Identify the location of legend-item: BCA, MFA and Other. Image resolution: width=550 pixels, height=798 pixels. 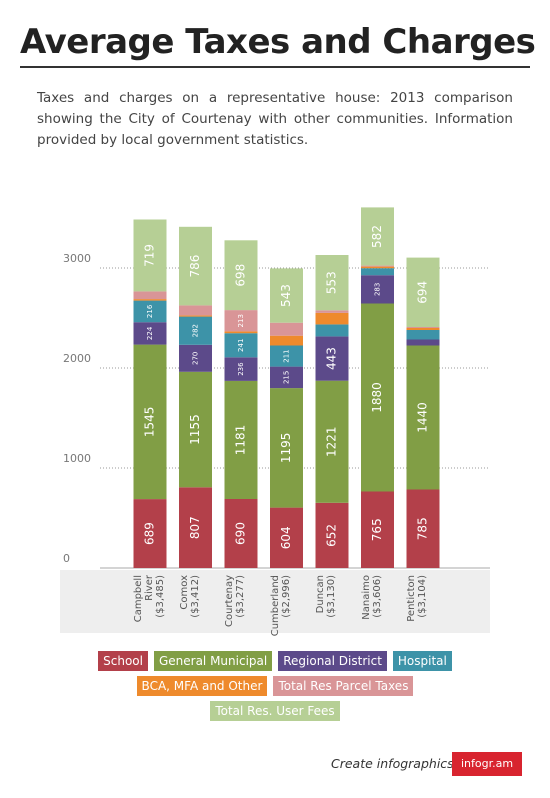
(202, 686).